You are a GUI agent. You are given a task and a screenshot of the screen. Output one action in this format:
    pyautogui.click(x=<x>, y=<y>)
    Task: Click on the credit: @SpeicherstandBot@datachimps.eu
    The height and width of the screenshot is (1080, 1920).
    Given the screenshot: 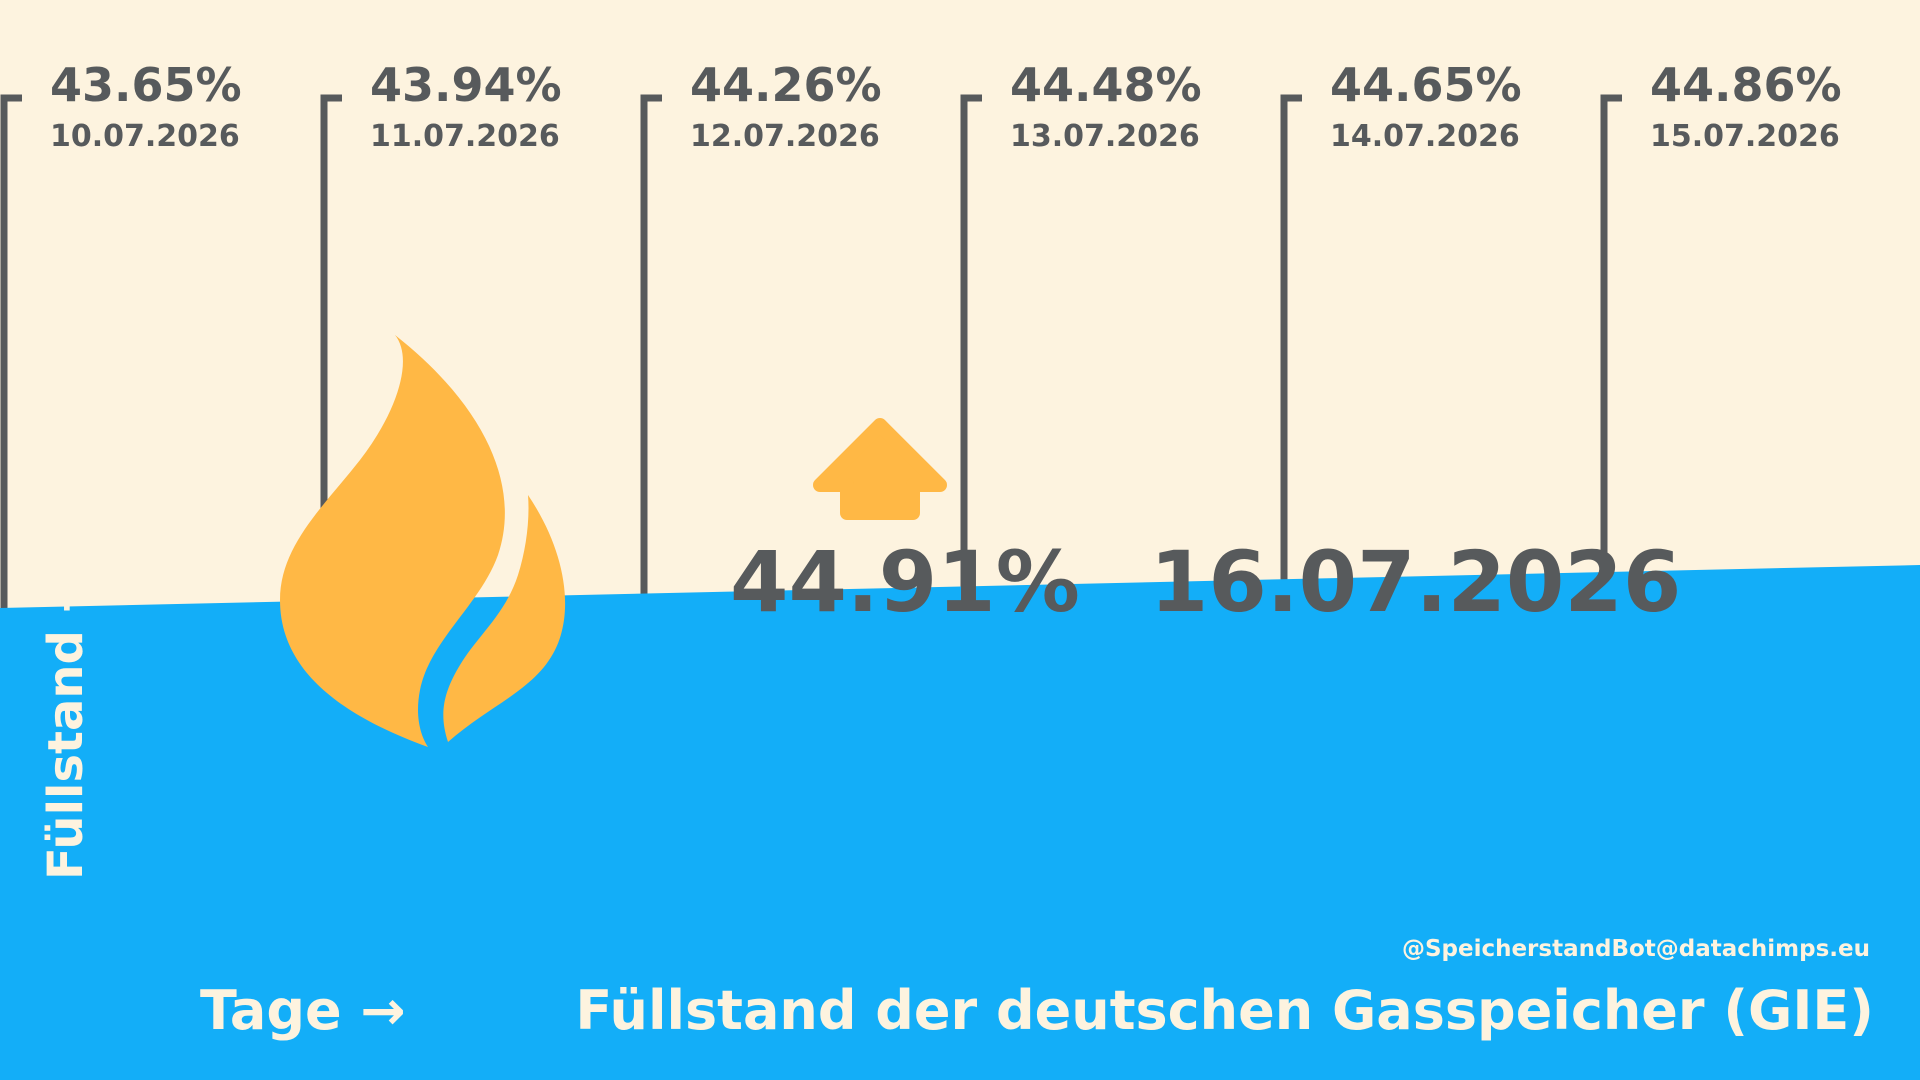 What is the action you would take?
    pyautogui.click(x=1635, y=949)
    